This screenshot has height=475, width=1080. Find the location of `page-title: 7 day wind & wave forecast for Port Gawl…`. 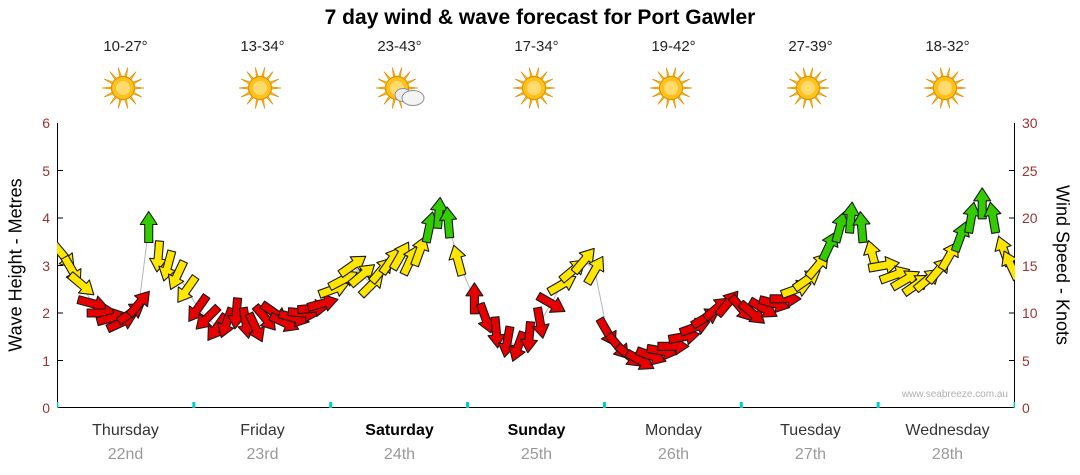

page-title: 7 day wind & wave forecast for Port Gawl… is located at coordinates (540, 17).